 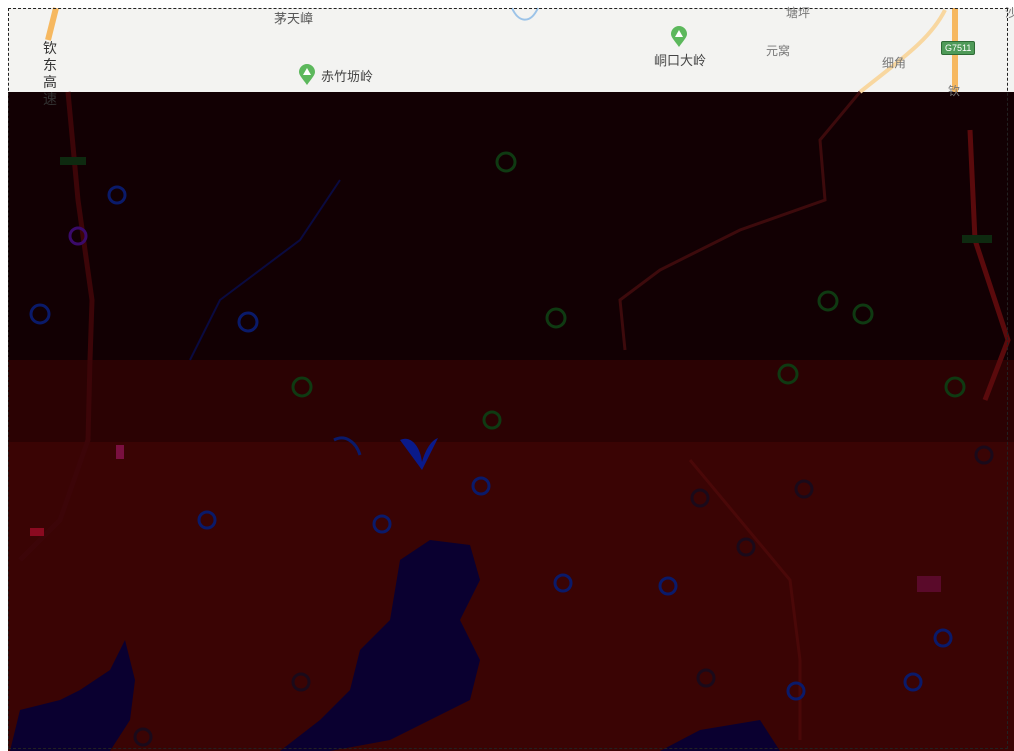 I want to click on map-tile-light, so click(x=511, y=50).